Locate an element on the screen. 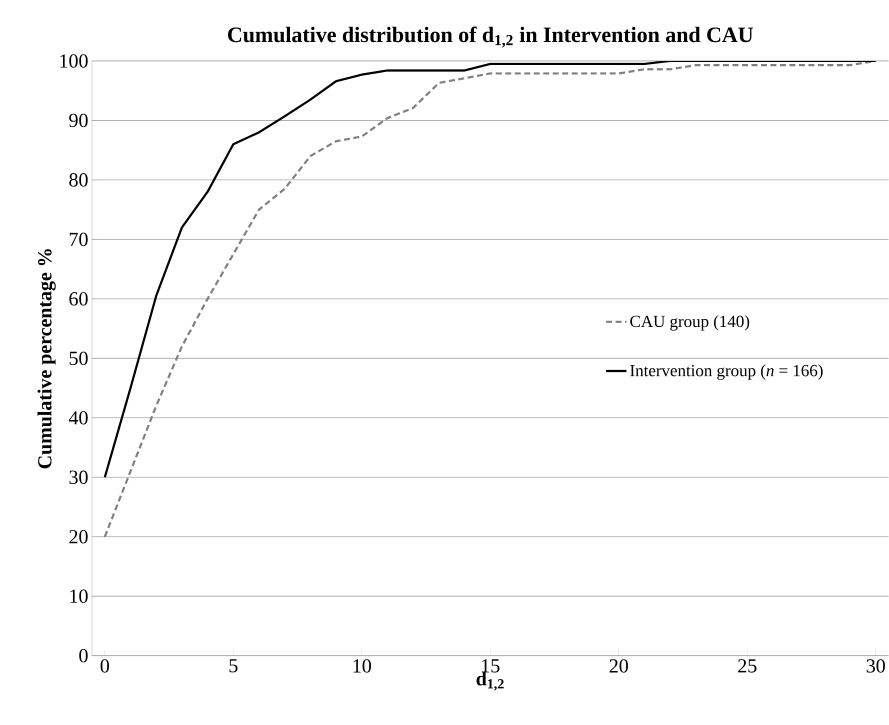 The width and height of the screenshot is (889, 725). x-tick-label: 15 is located at coordinates (491, 666).